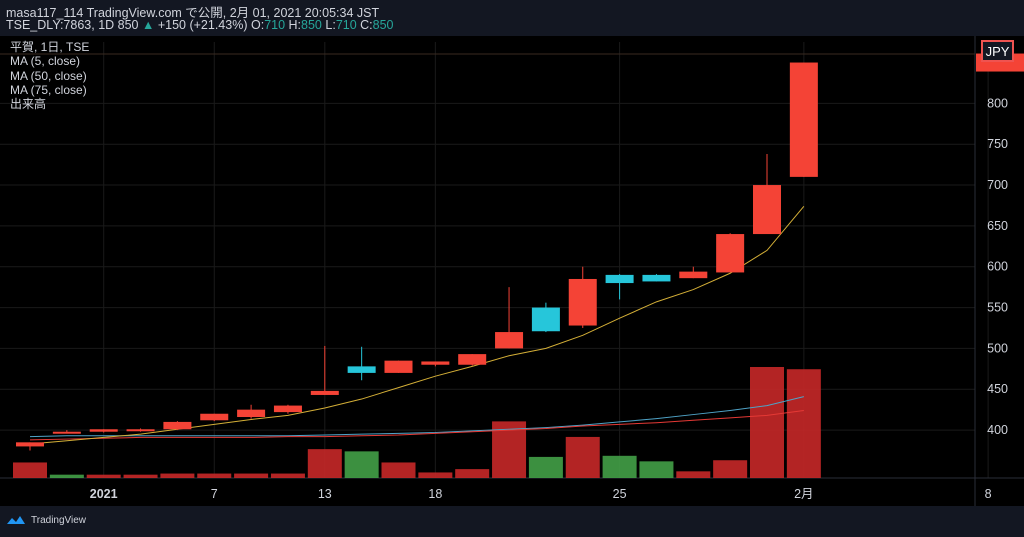 The width and height of the screenshot is (1024, 537). I want to click on ma75-line, so click(416, 417).